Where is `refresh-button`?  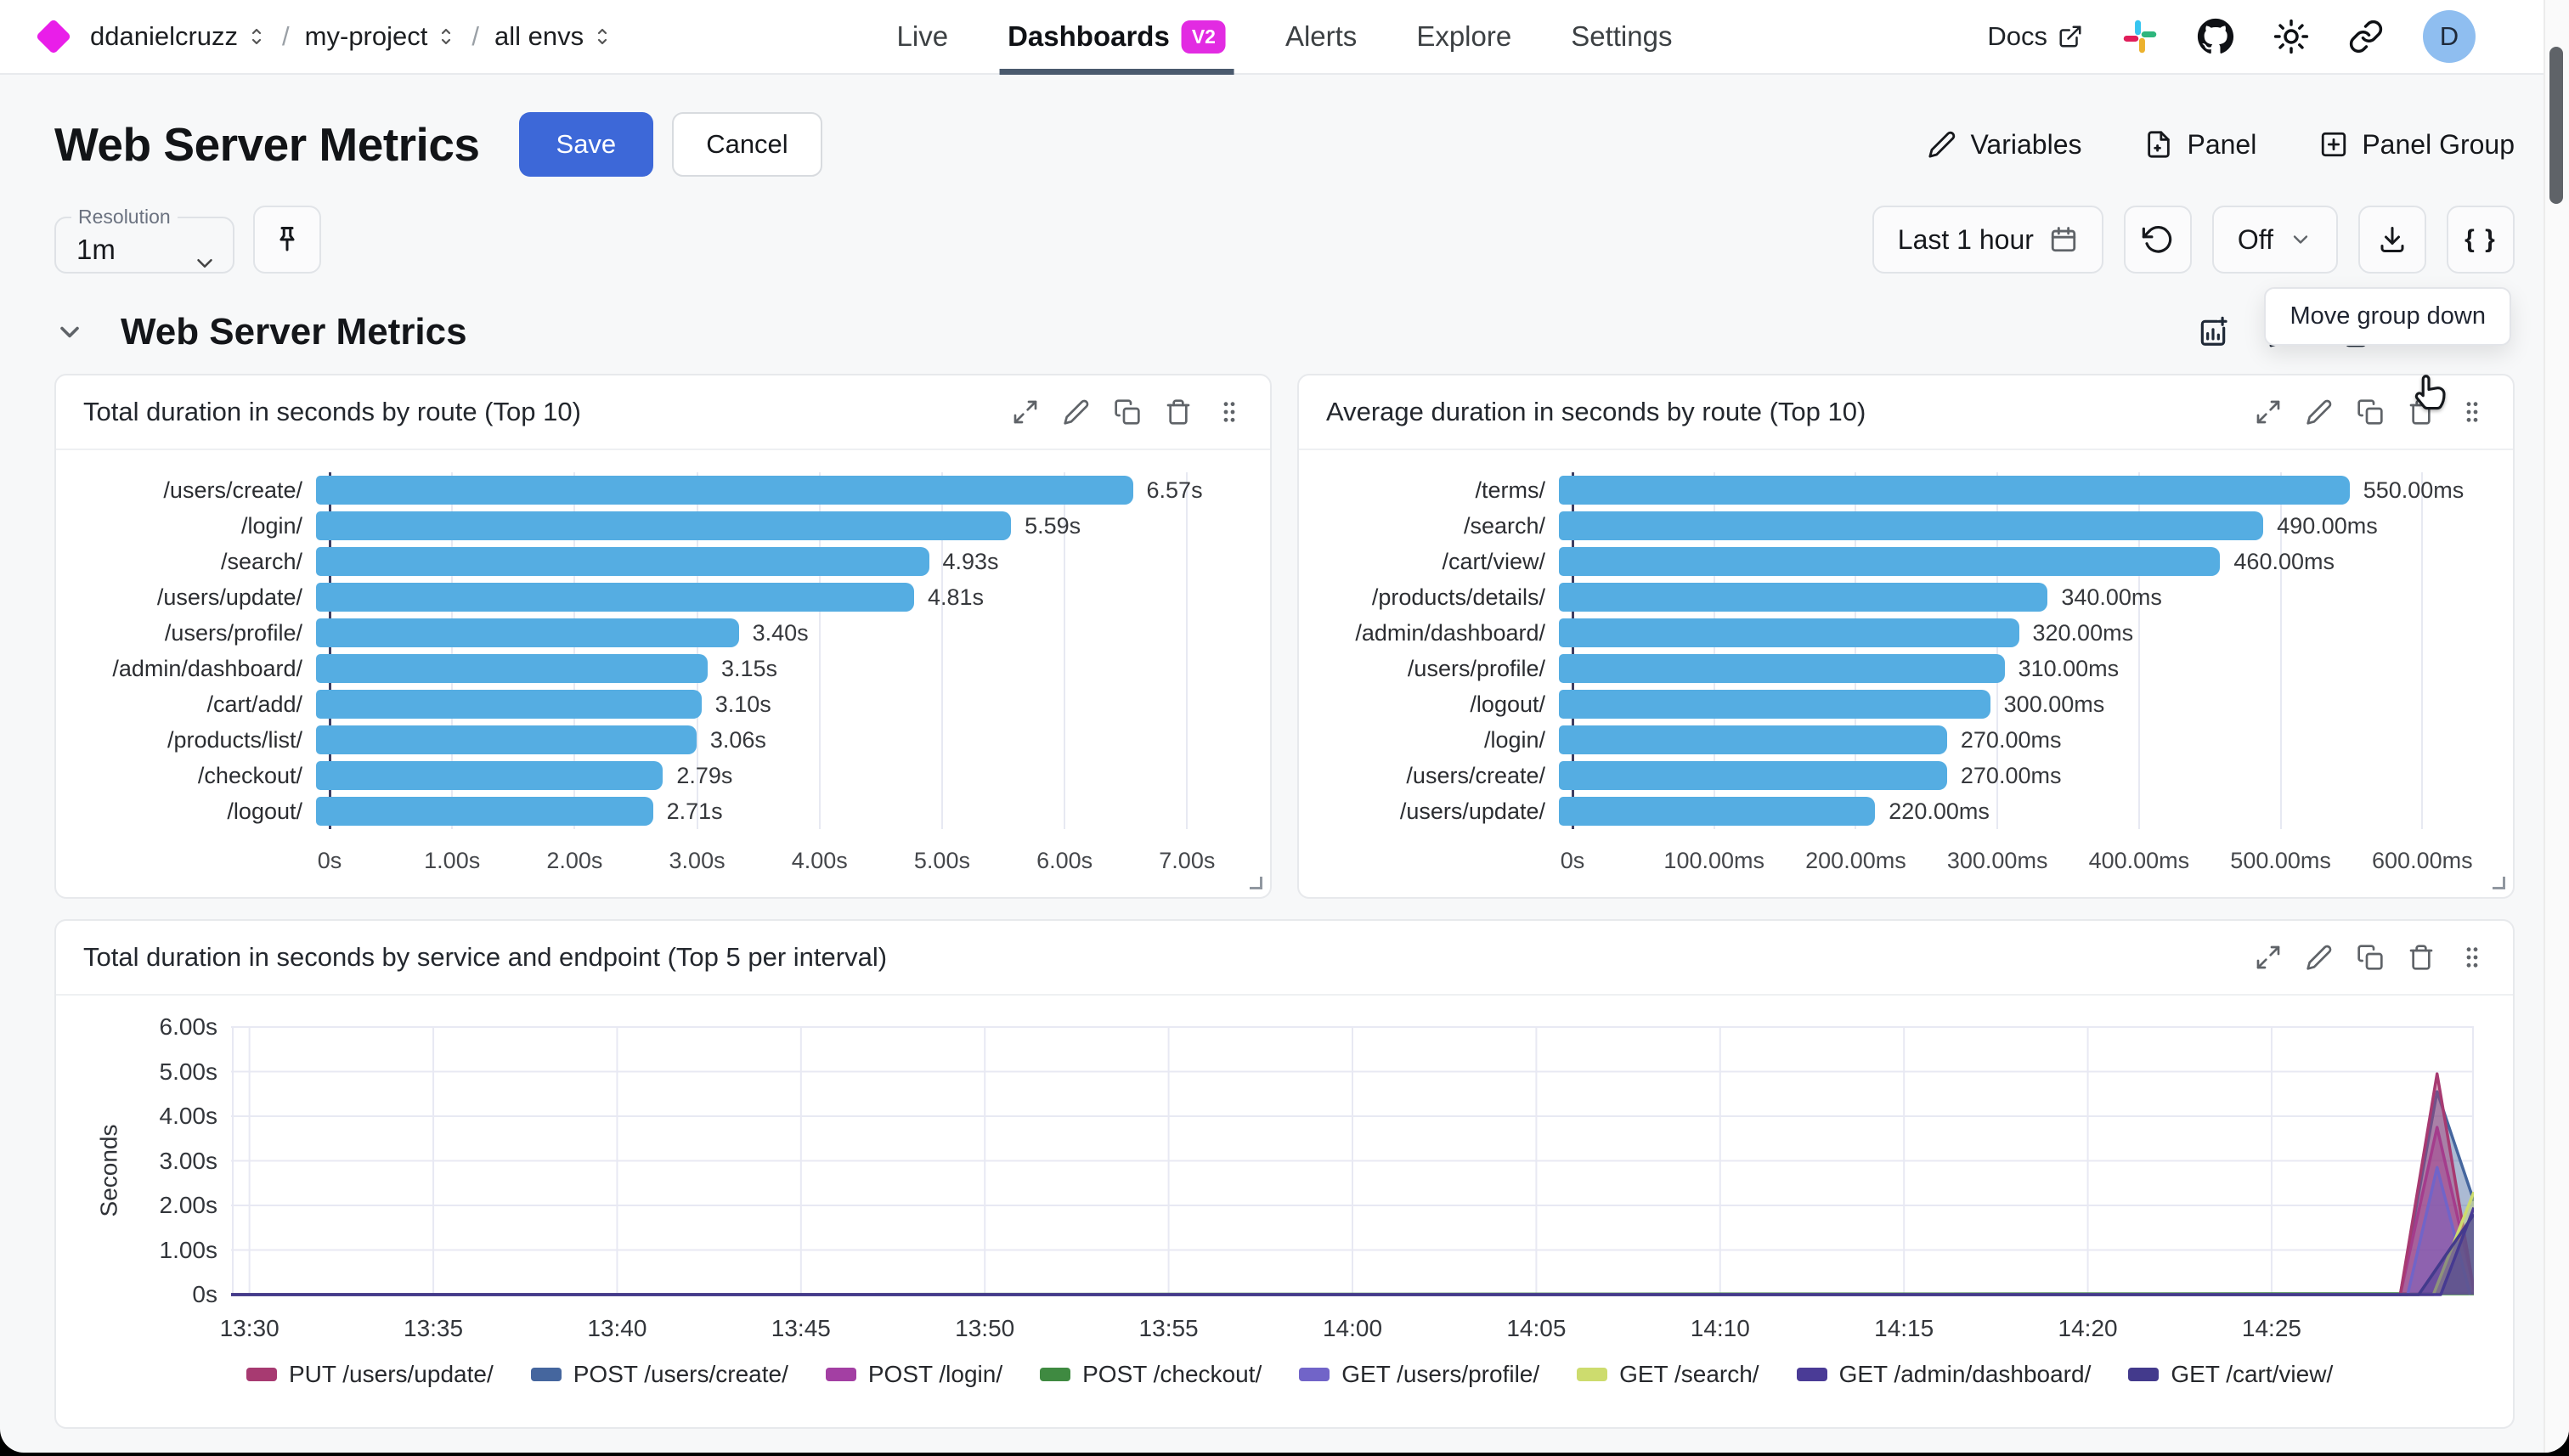
refresh-button is located at coordinates (2157, 240).